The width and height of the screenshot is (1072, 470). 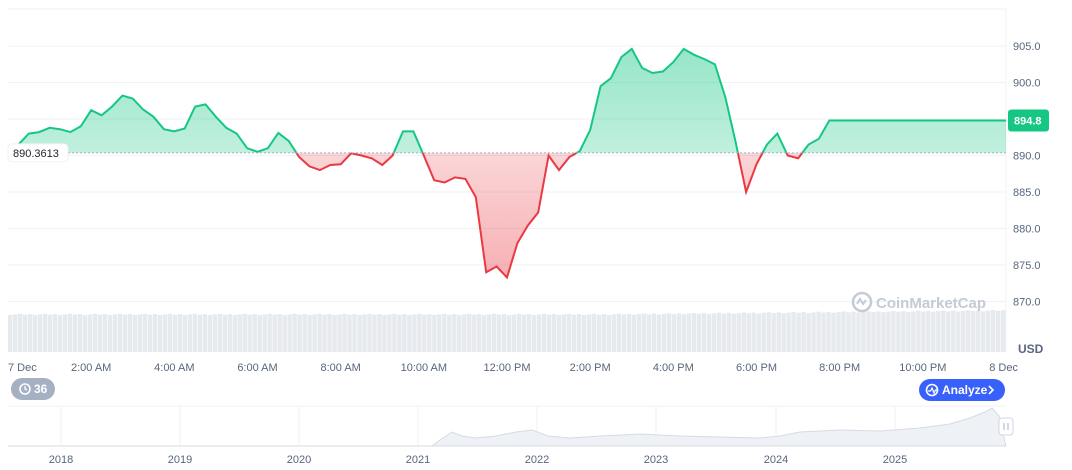 I want to click on navigator-year-label: 2023, so click(x=656, y=460).